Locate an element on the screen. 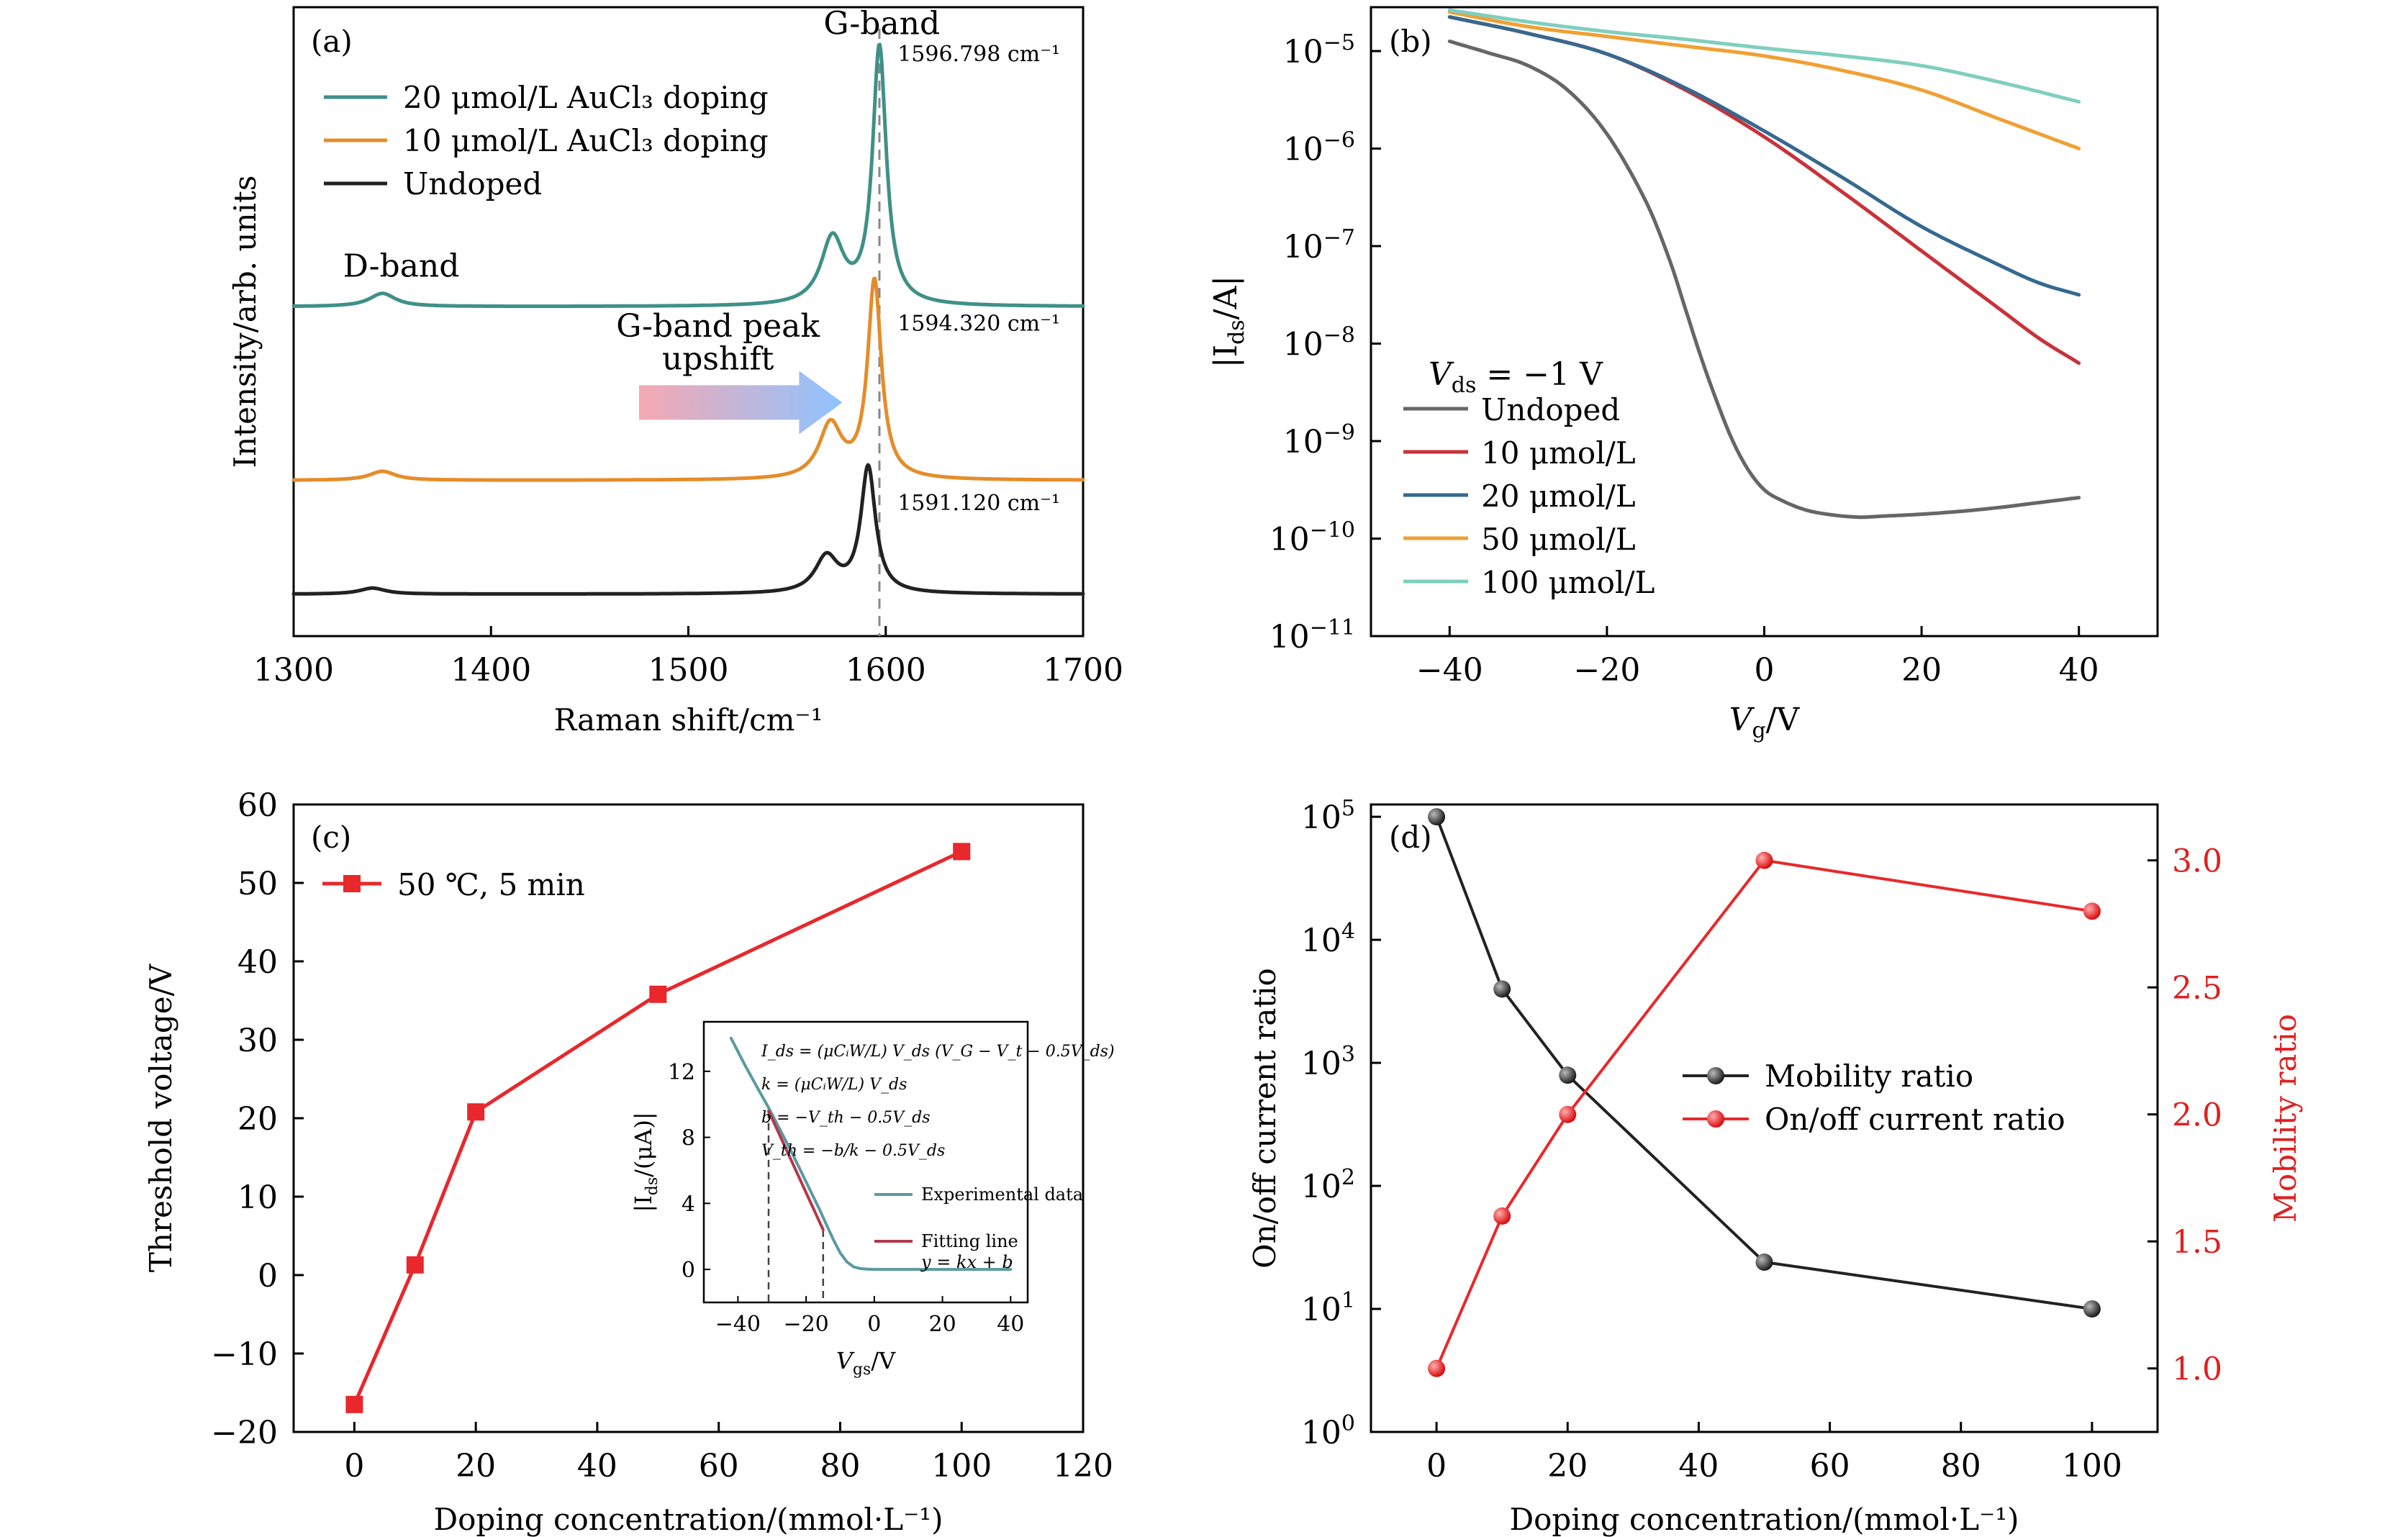 This screenshot has width=2408, height=1537. y-tick-label: 10⁻⁷ is located at coordinates (1319, 245).